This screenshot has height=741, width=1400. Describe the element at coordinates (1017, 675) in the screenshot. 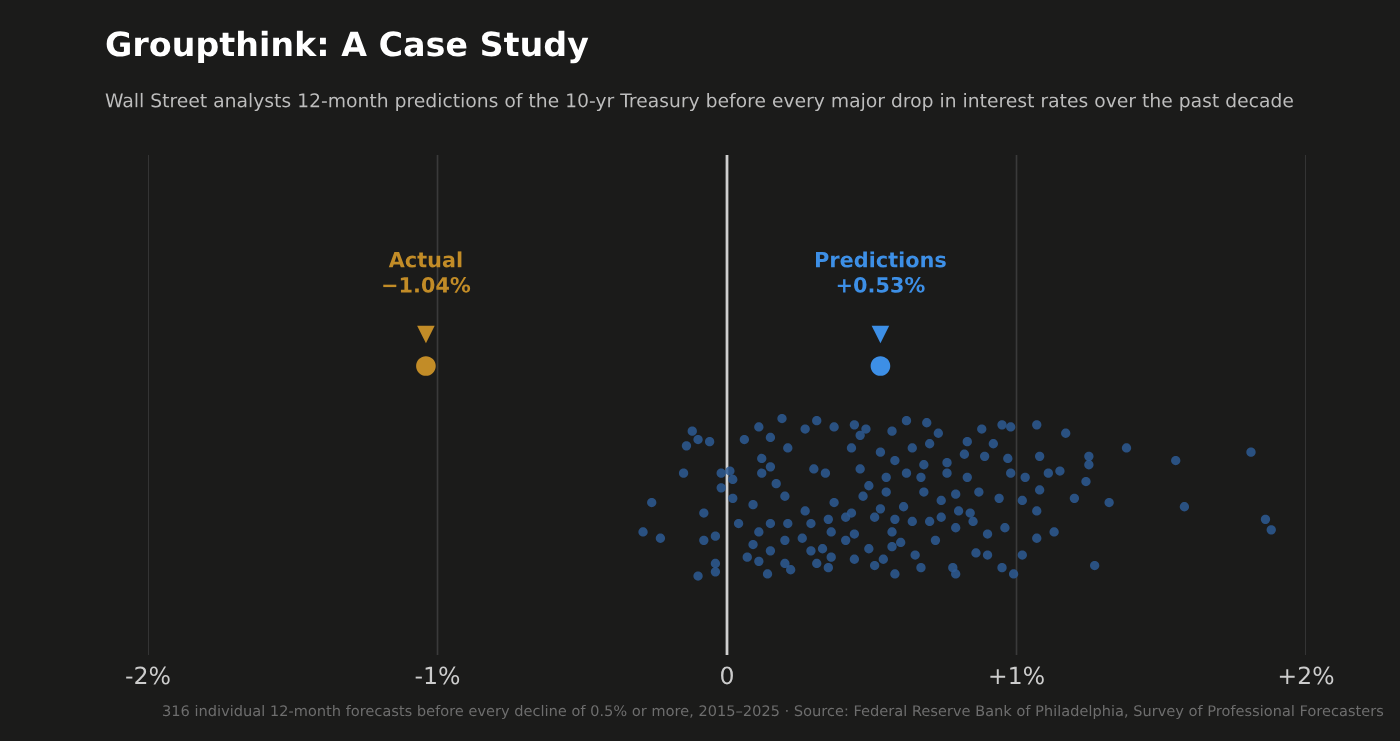

I see `x-tick-label: +1%` at that location.